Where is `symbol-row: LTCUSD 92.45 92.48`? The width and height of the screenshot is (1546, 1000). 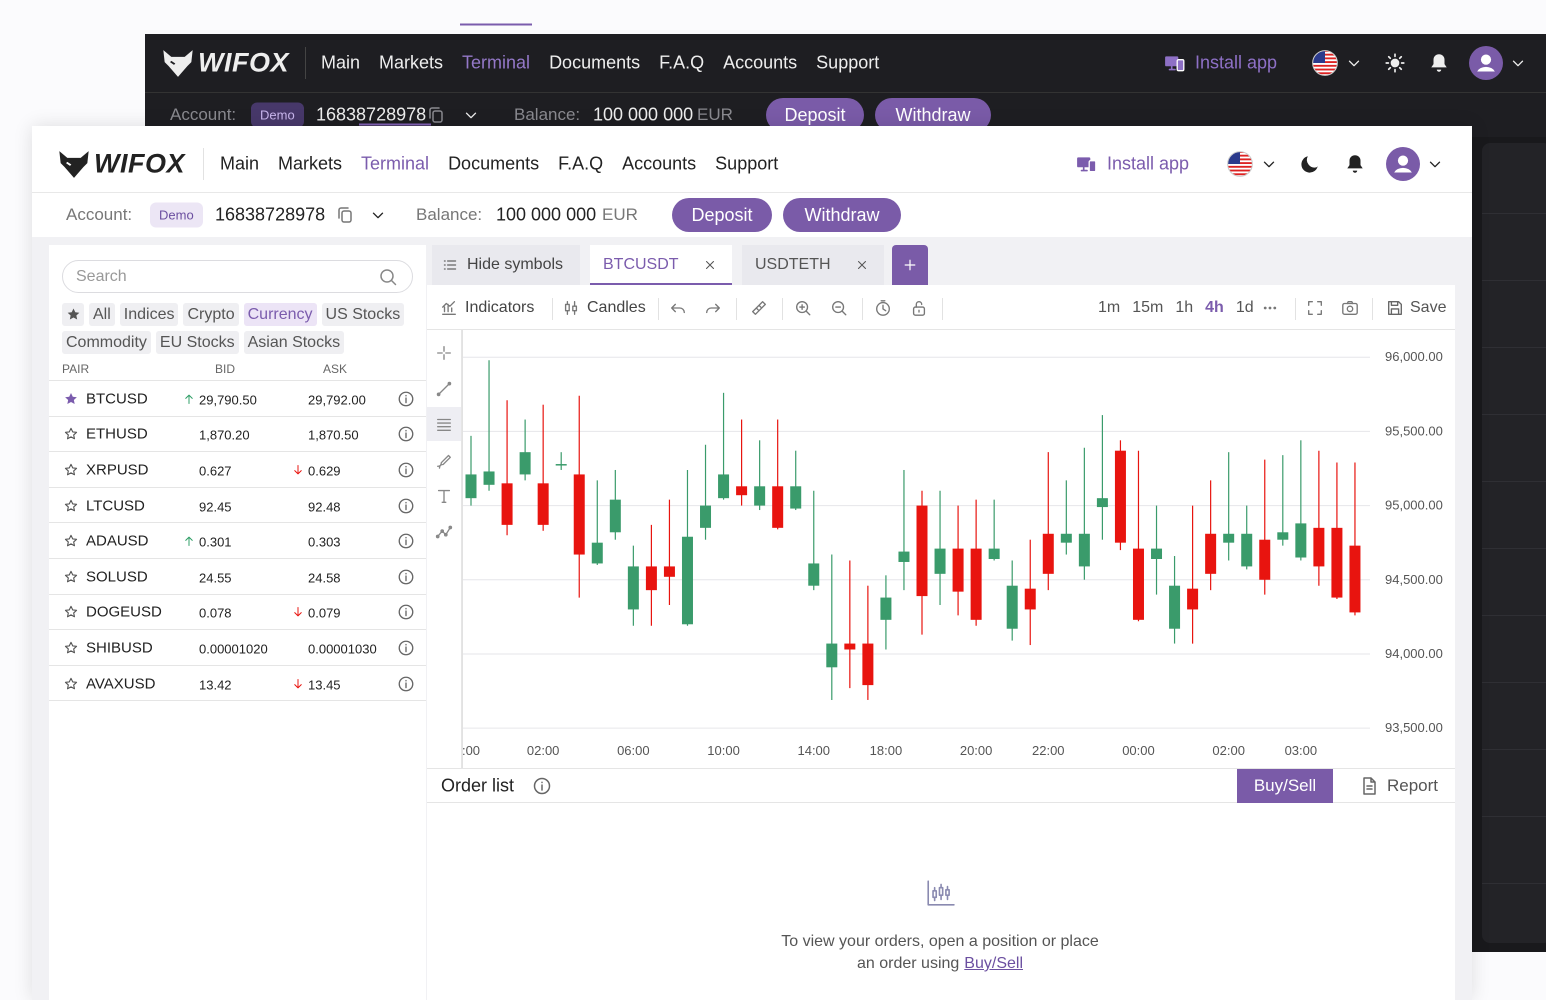 symbol-row: LTCUSD 92.45 92.48 is located at coordinates (237, 506).